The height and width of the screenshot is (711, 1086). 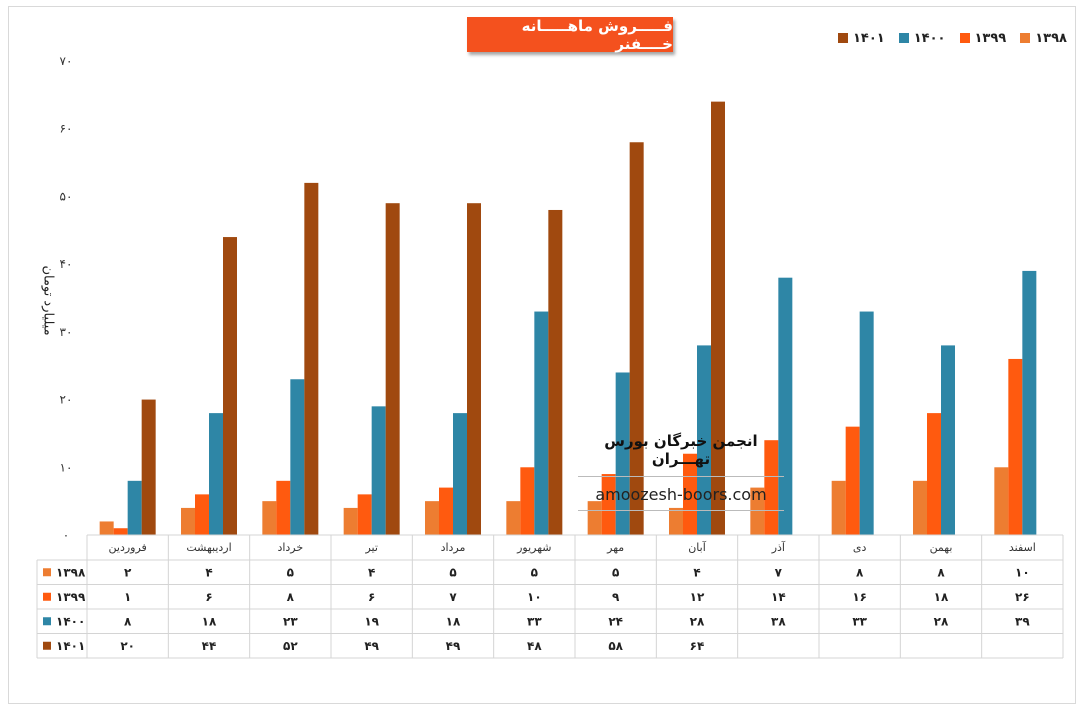 What do you see at coordinates (615, 646) in the screenshot?
I see `data-label: ۵۸` at bounding box center [615, 646].